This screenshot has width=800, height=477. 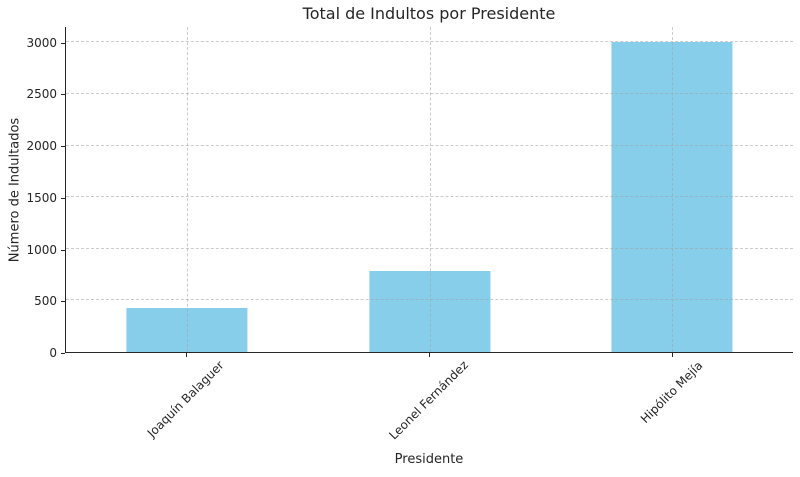 I want to click on x-tick-label-0: Joaquín Balaguer, so click(x=185, y=399).